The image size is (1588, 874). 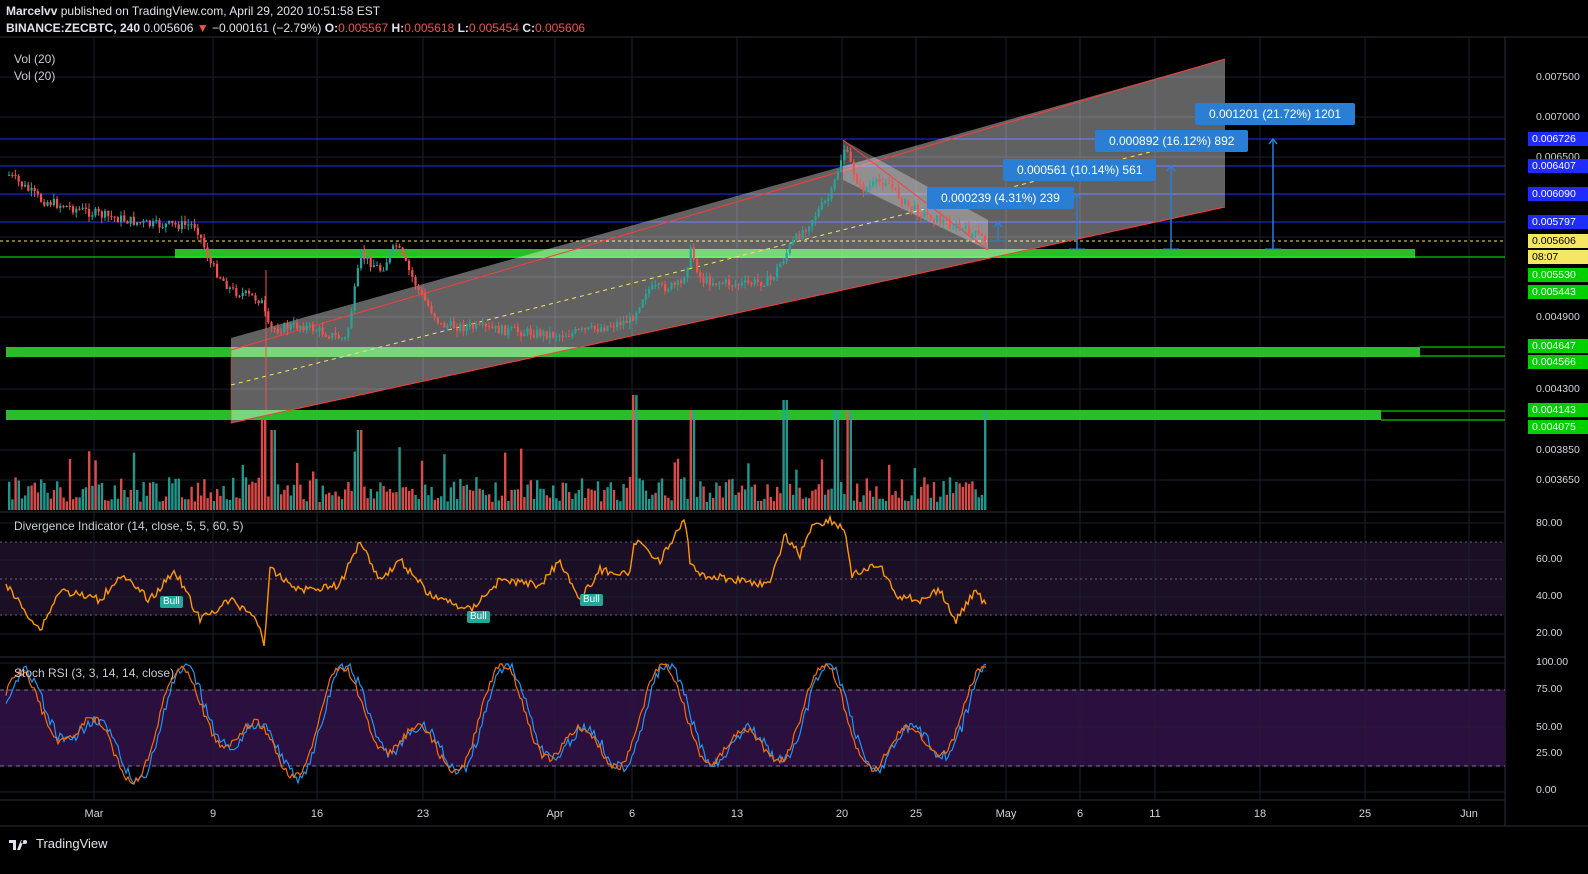 I want to click on stoch-axis-label: 0.00, so click(x=1546, y=790).